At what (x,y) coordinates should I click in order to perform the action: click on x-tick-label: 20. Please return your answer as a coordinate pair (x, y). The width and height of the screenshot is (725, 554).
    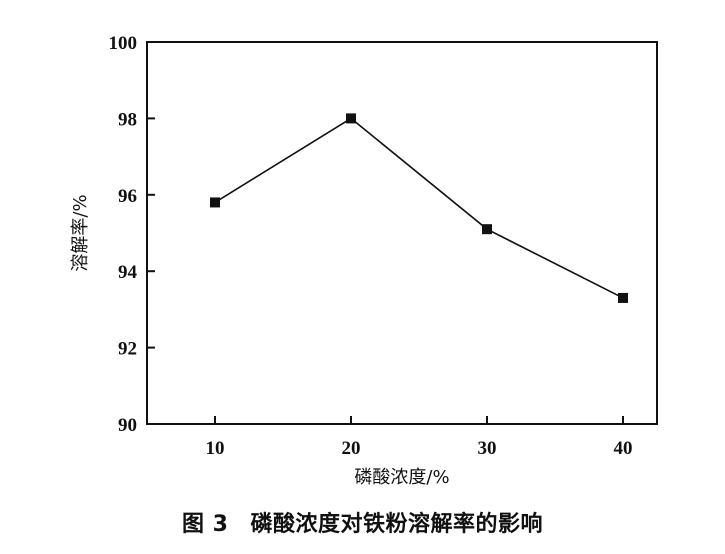
    Looking at the image, I should click on (351, 448).